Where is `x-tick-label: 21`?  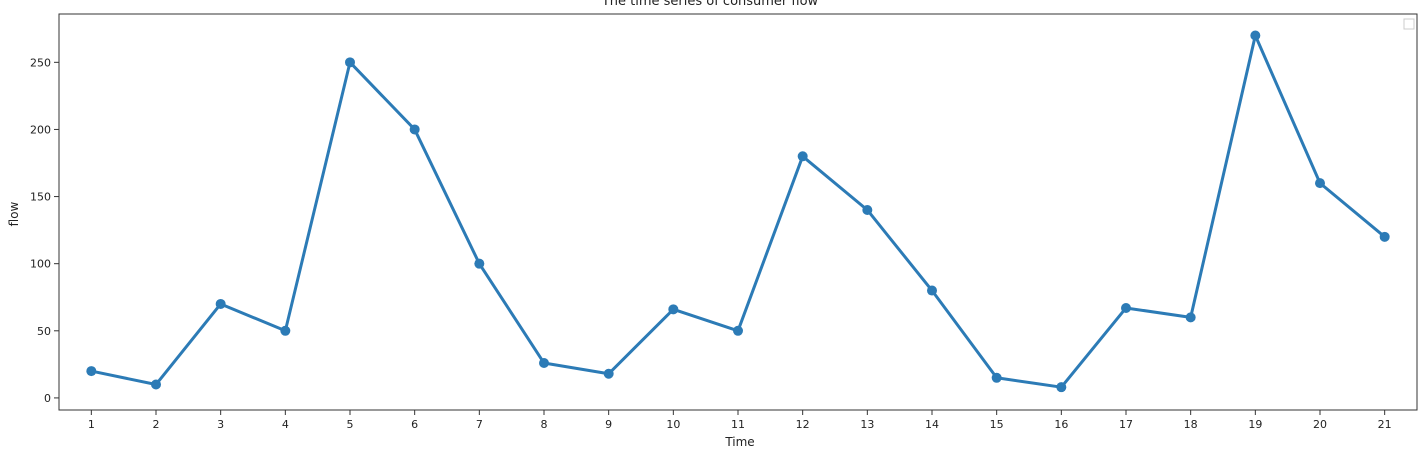 x-tick-label: 21 is located at coordinates (1385, 424).